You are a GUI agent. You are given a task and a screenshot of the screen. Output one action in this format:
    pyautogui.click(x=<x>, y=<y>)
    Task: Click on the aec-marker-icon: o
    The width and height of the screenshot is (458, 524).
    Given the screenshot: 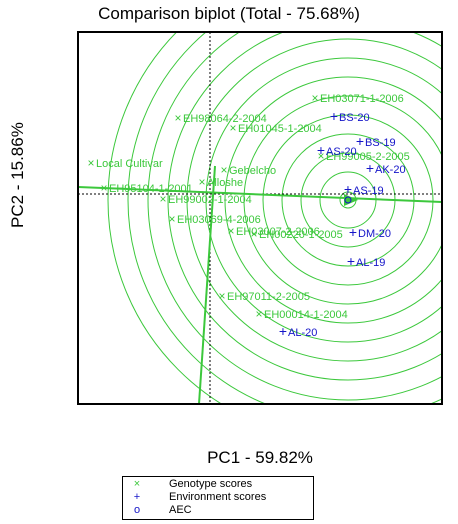 What is the action you would take?
    pyautogui.click(x=137, y=510)
    